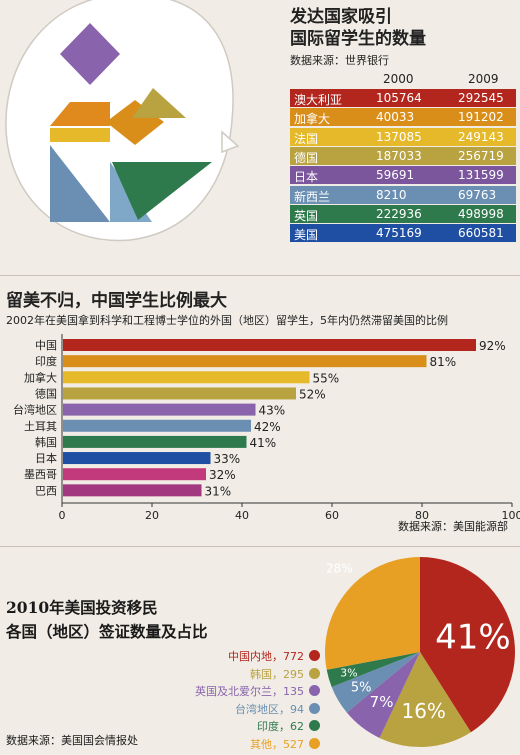 This screenshot has height=755, width=520. What do you see at coordinates (443, 362) in the screenshot?
I see `bar-value-label: 81%` at bounding box center [443, 362].